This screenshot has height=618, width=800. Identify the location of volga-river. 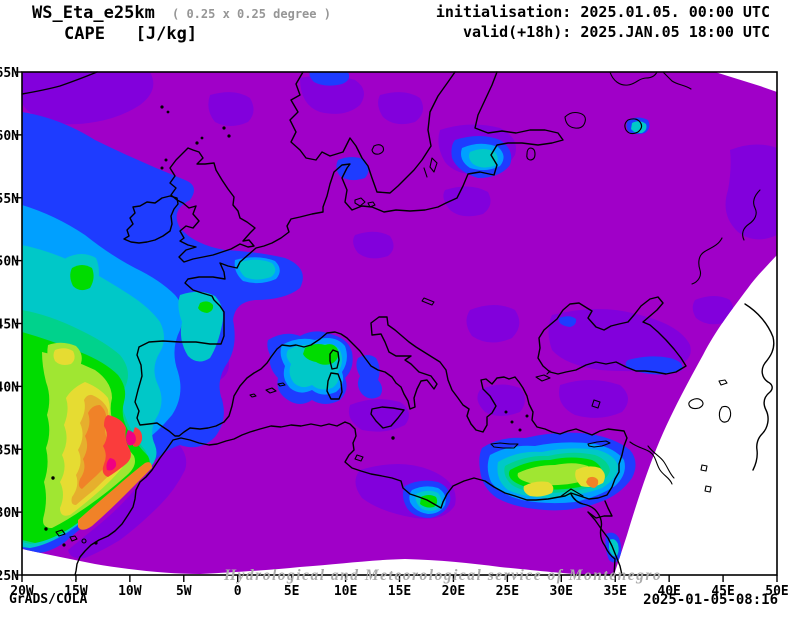
(751, 215).